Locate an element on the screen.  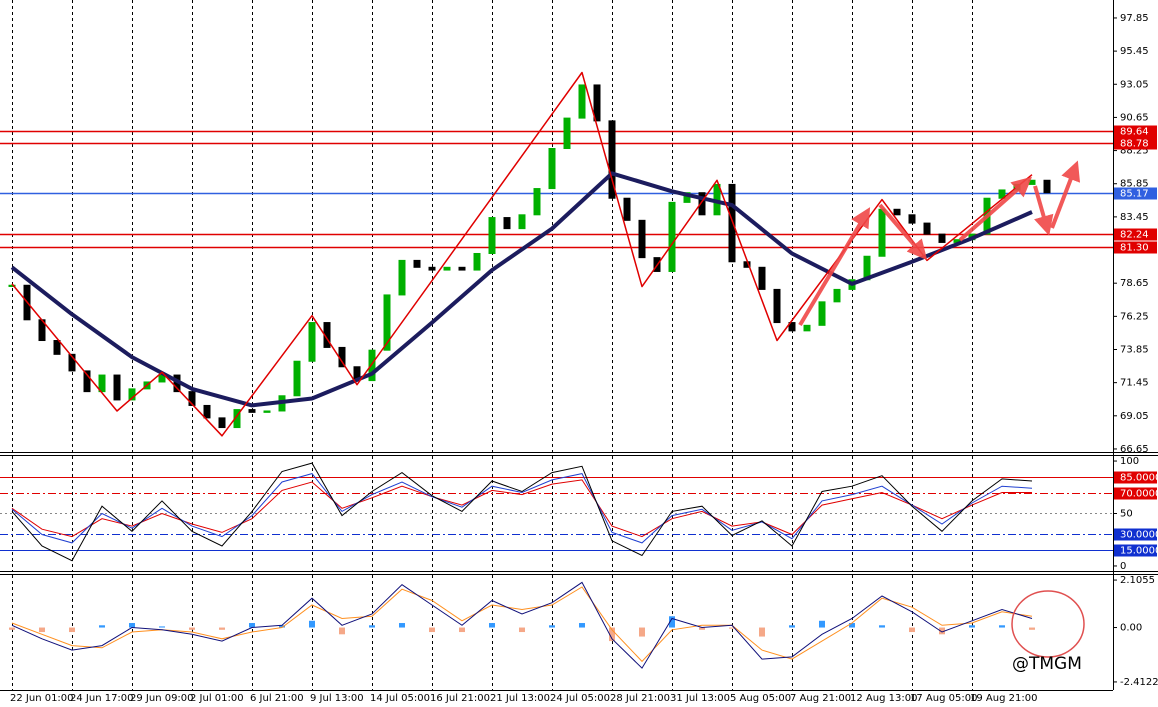
y-tick-label: 69.05 is located at coordinates (1134, 416).